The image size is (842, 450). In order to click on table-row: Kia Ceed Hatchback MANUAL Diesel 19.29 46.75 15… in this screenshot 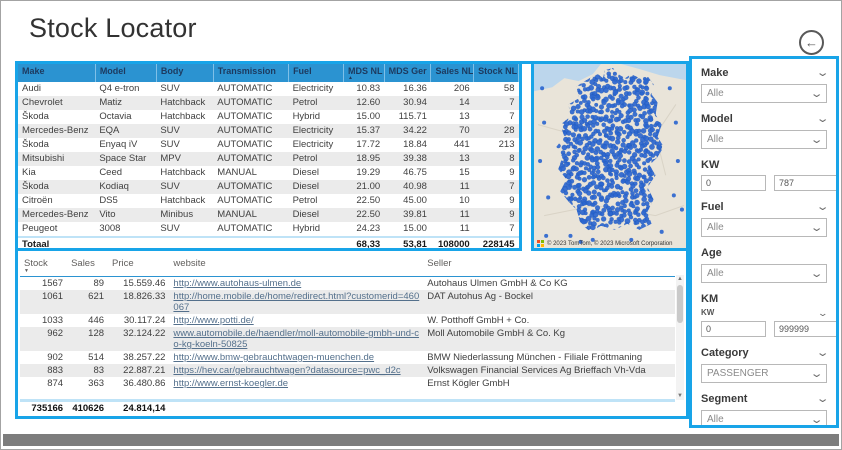, I will do `click(268, 173)`.